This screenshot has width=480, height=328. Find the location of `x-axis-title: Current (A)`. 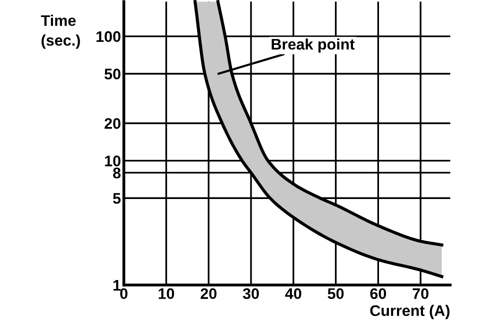

x-axis-title: Current (A) is located at coordinates (410, 312).